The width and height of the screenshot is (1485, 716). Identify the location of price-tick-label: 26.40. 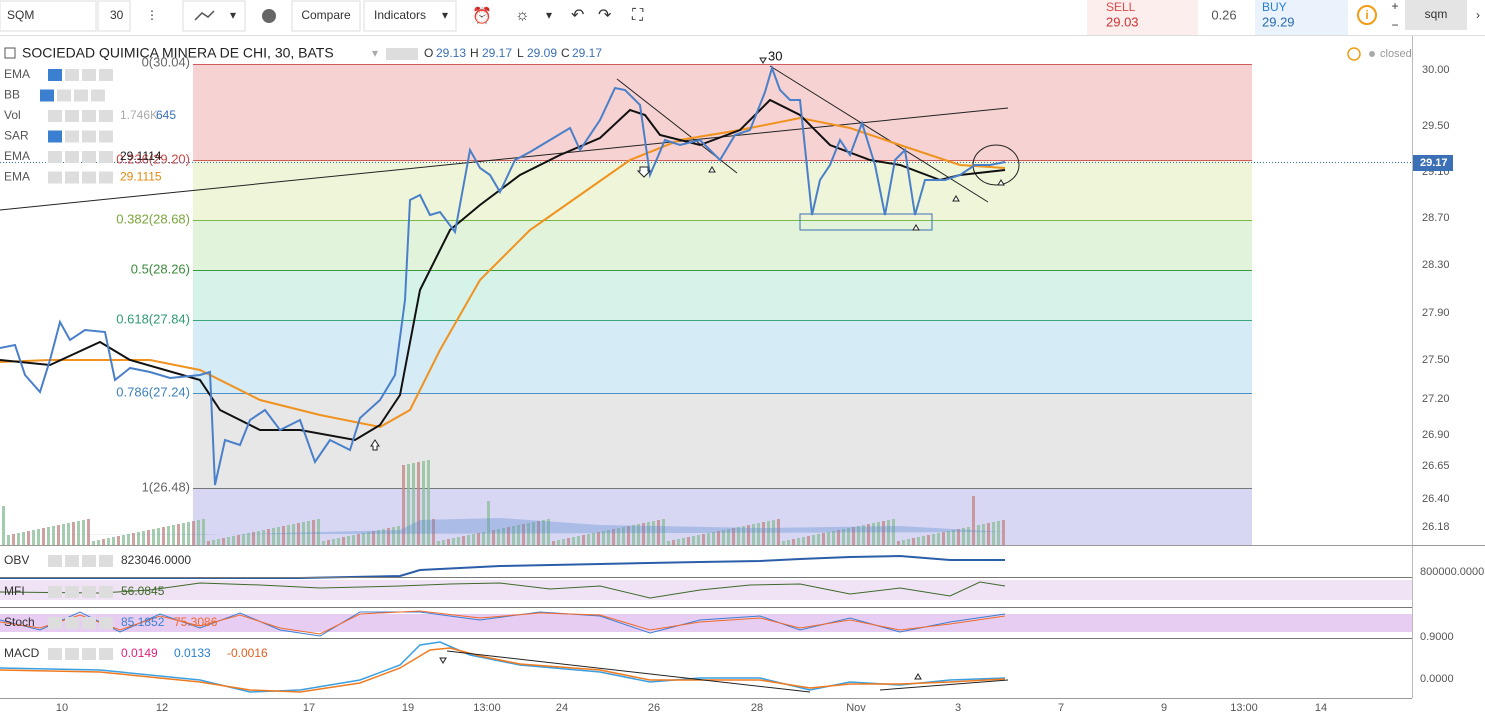
(1436, 499).